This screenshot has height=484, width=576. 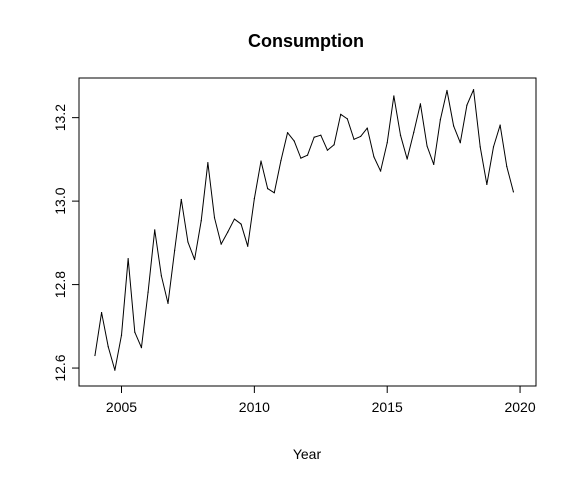 I want to click on y-tick-label: 12.6, so click(x=60, y=367).